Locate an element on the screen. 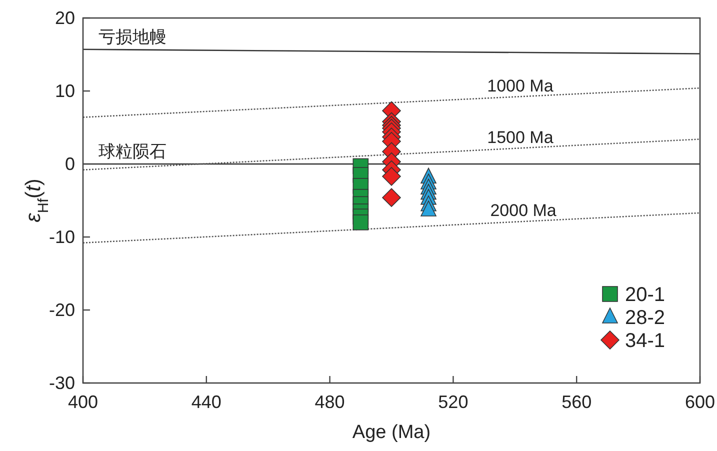  y-tick-label: -30 is located at coordinates (61, 383).